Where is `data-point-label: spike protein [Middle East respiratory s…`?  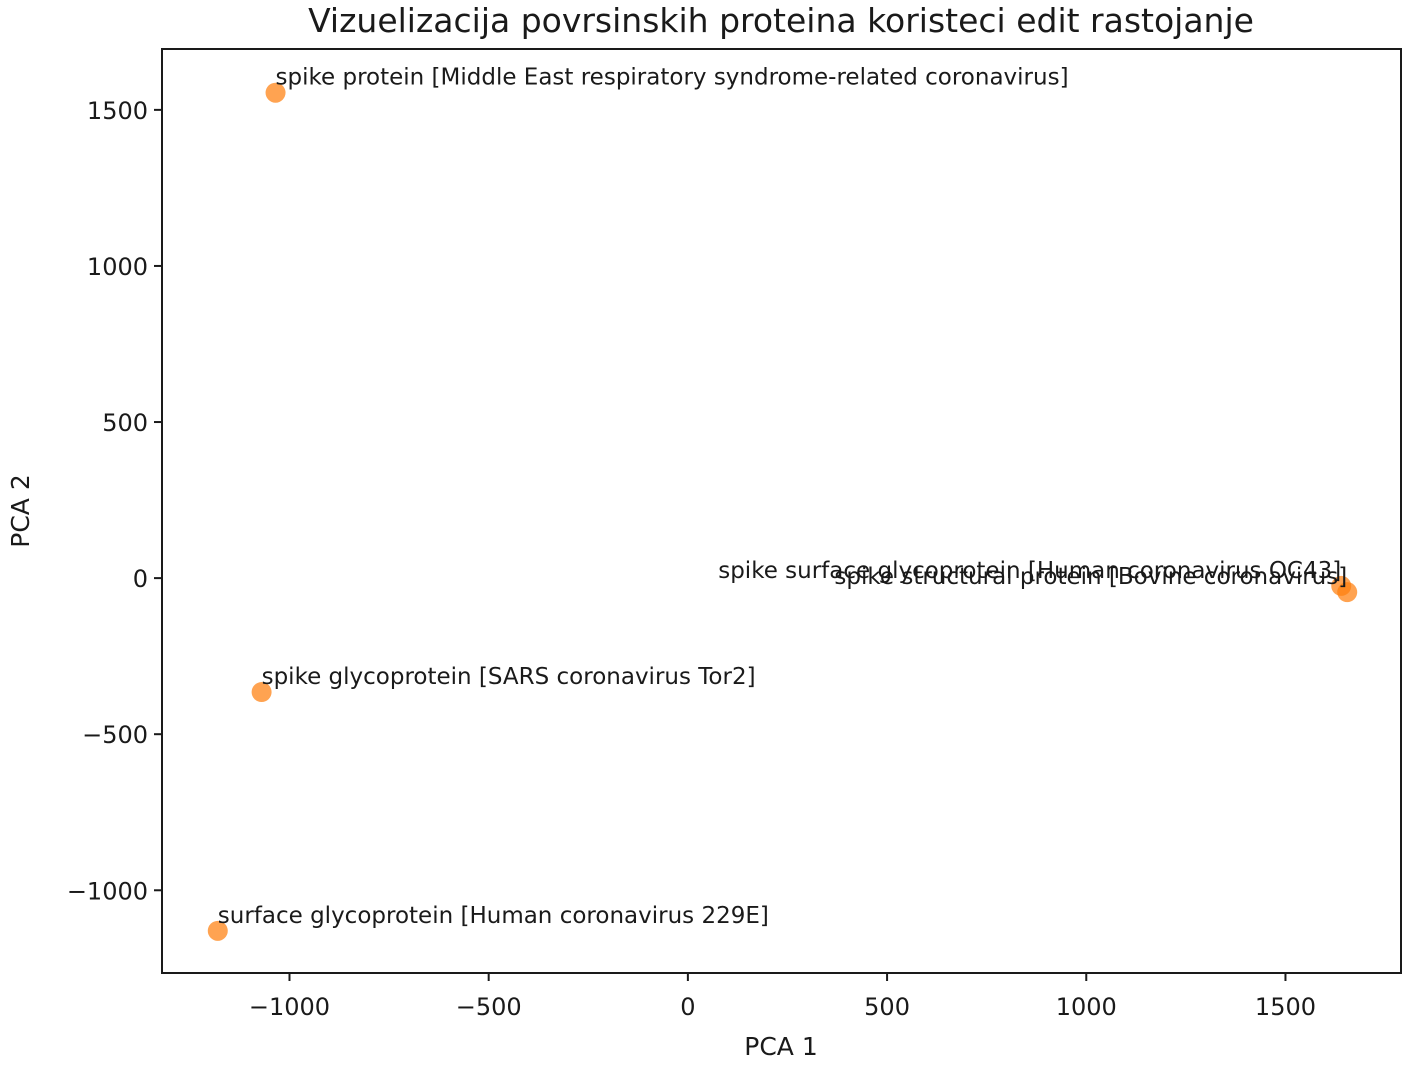
data-point-label: spike protein [Middle East respiratory s… is located at coordinates (672, 78).